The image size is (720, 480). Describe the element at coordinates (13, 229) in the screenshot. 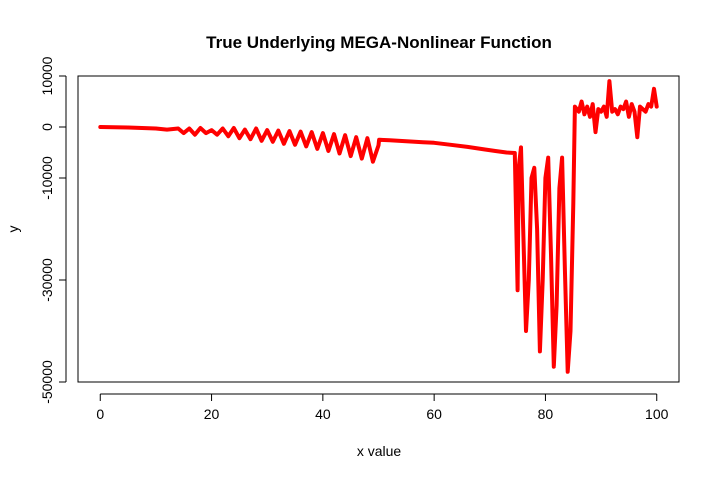

I see `y-axis-label: y` at that location.